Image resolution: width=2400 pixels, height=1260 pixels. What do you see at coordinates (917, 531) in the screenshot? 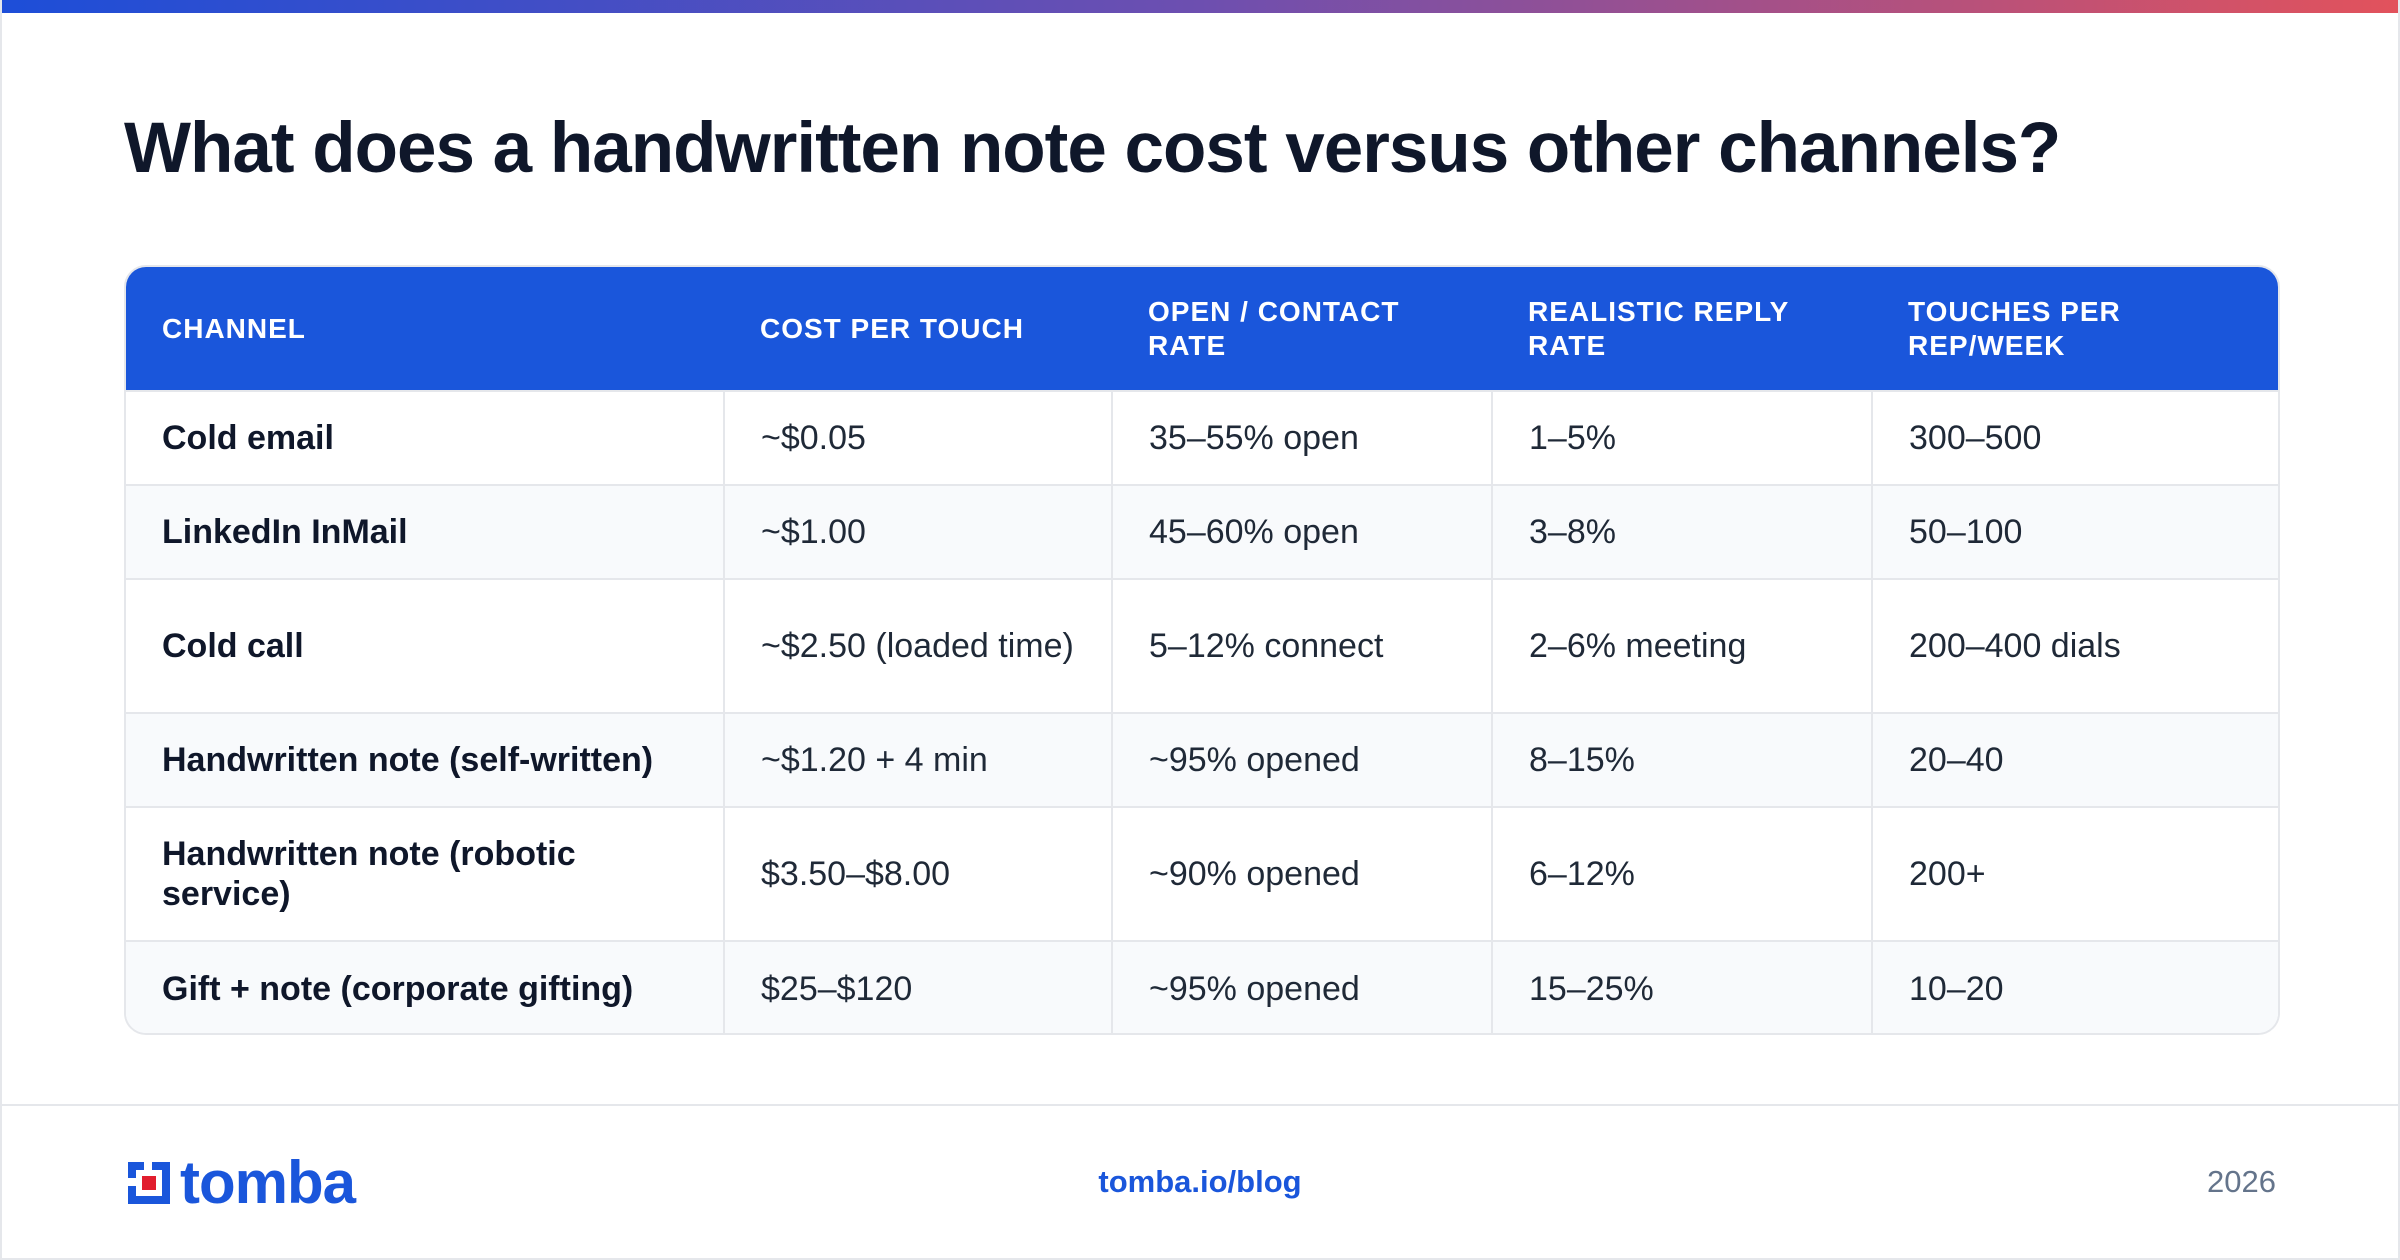
I see `cell-cost: ~$1.00` at bounding box center [917, 531].